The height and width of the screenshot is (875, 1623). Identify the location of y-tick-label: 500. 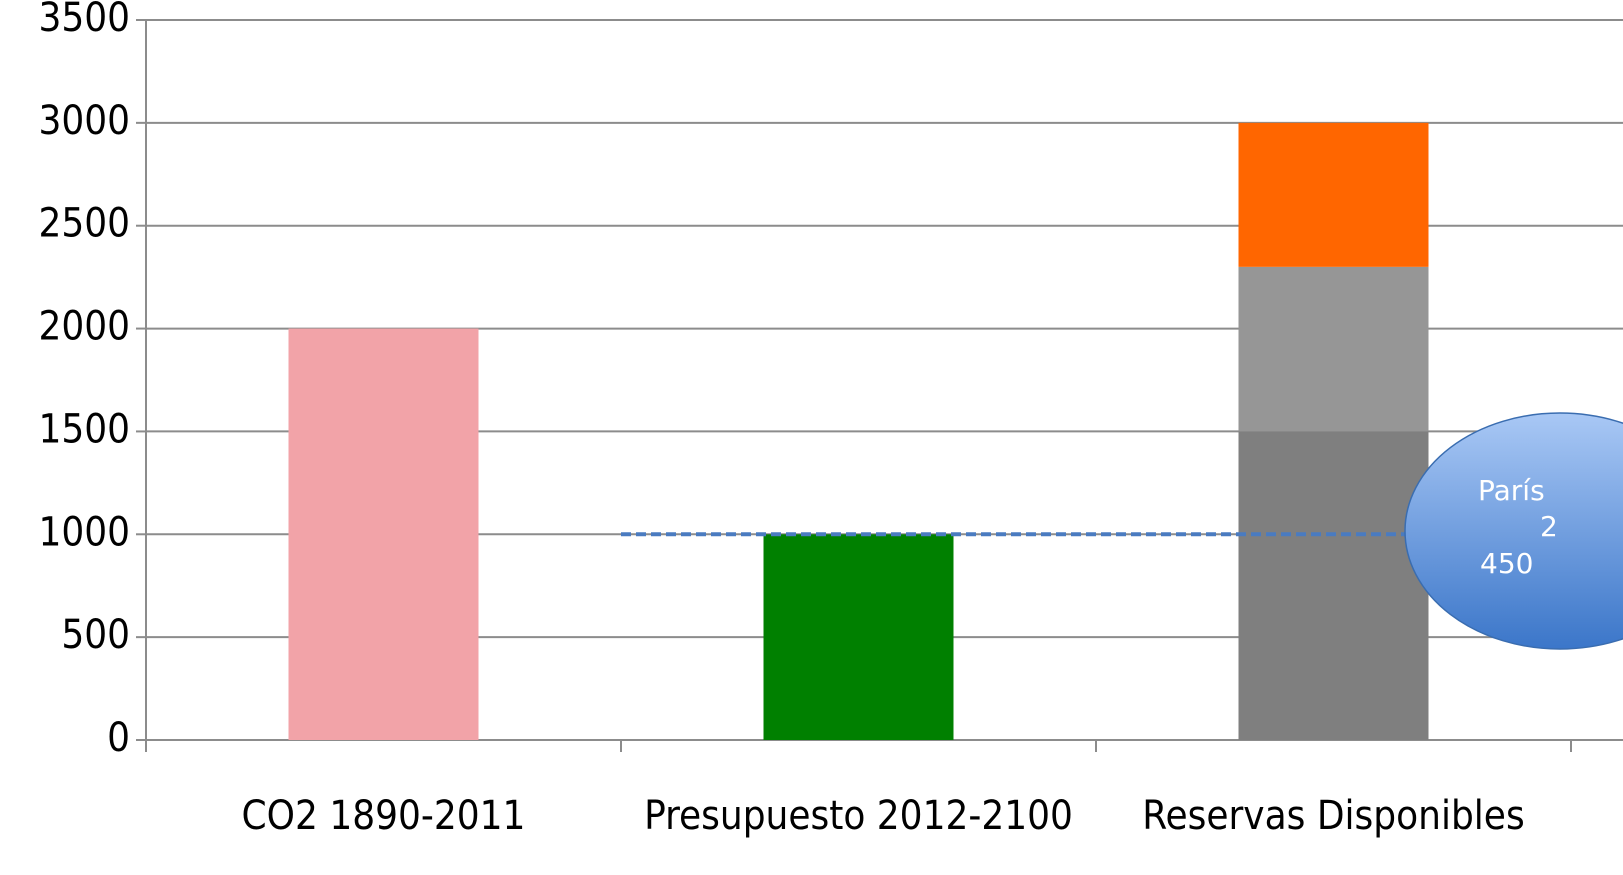
(95, 635).